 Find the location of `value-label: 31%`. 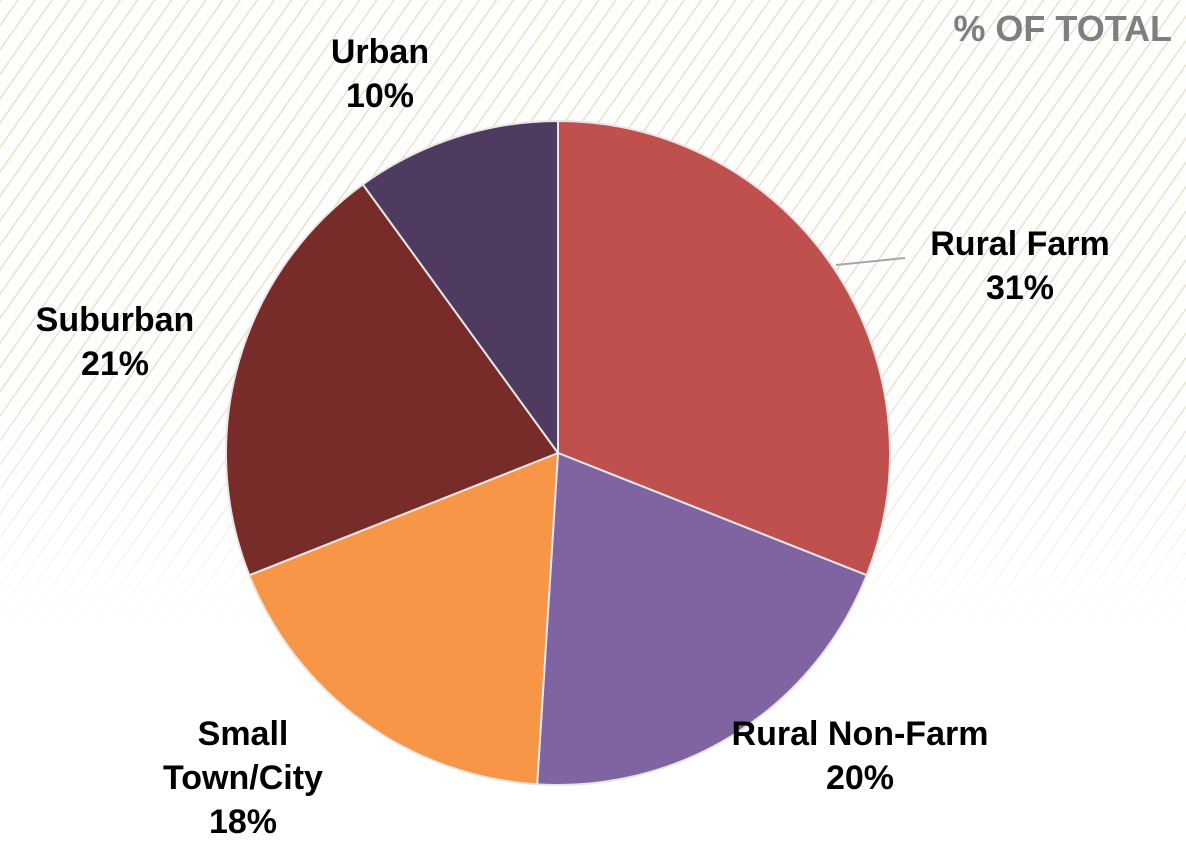

value-label: 31% is located at coordinates (1020, 288).